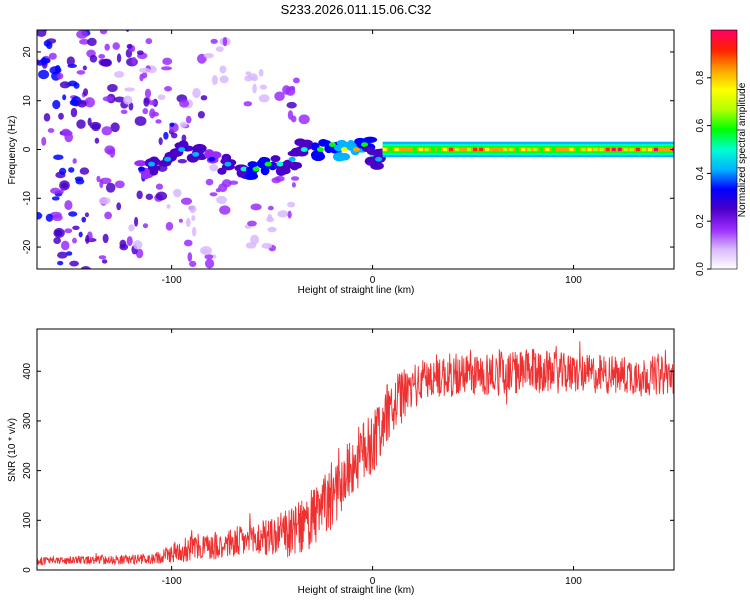  Describe the element at coordinates (27, 470) in the screenshot. I see `y-tick-label: 200` at that location.